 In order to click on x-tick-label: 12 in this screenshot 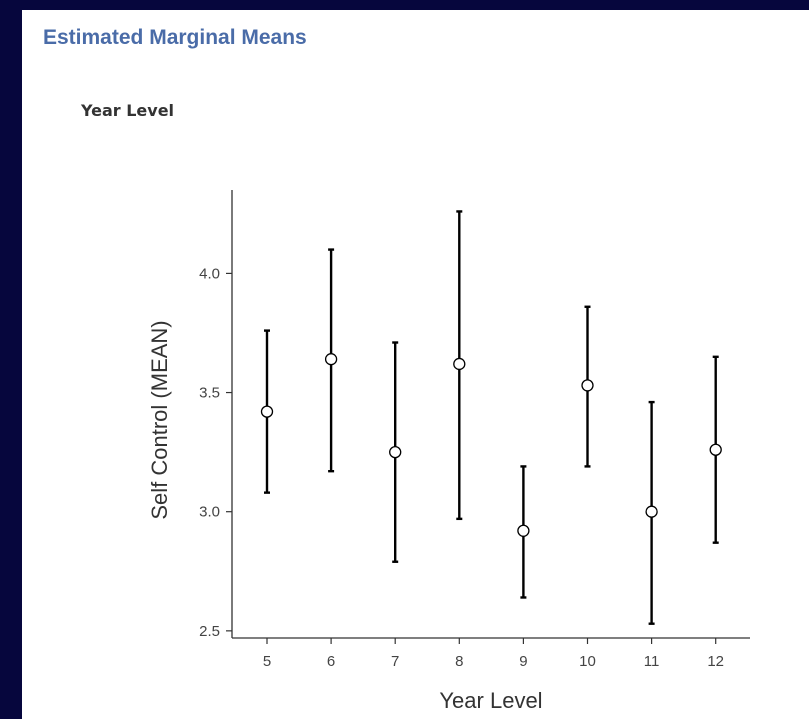, I will do `click(715, 661)`.